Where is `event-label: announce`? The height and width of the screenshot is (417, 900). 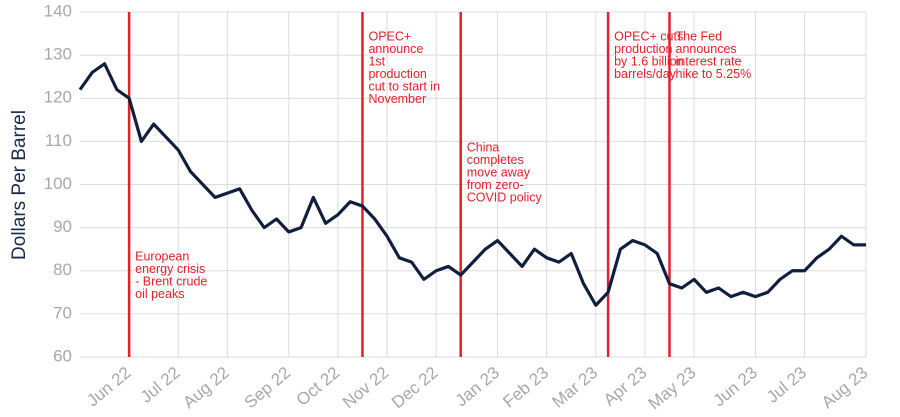
event-label: announce is located at coordinates (395, 49).